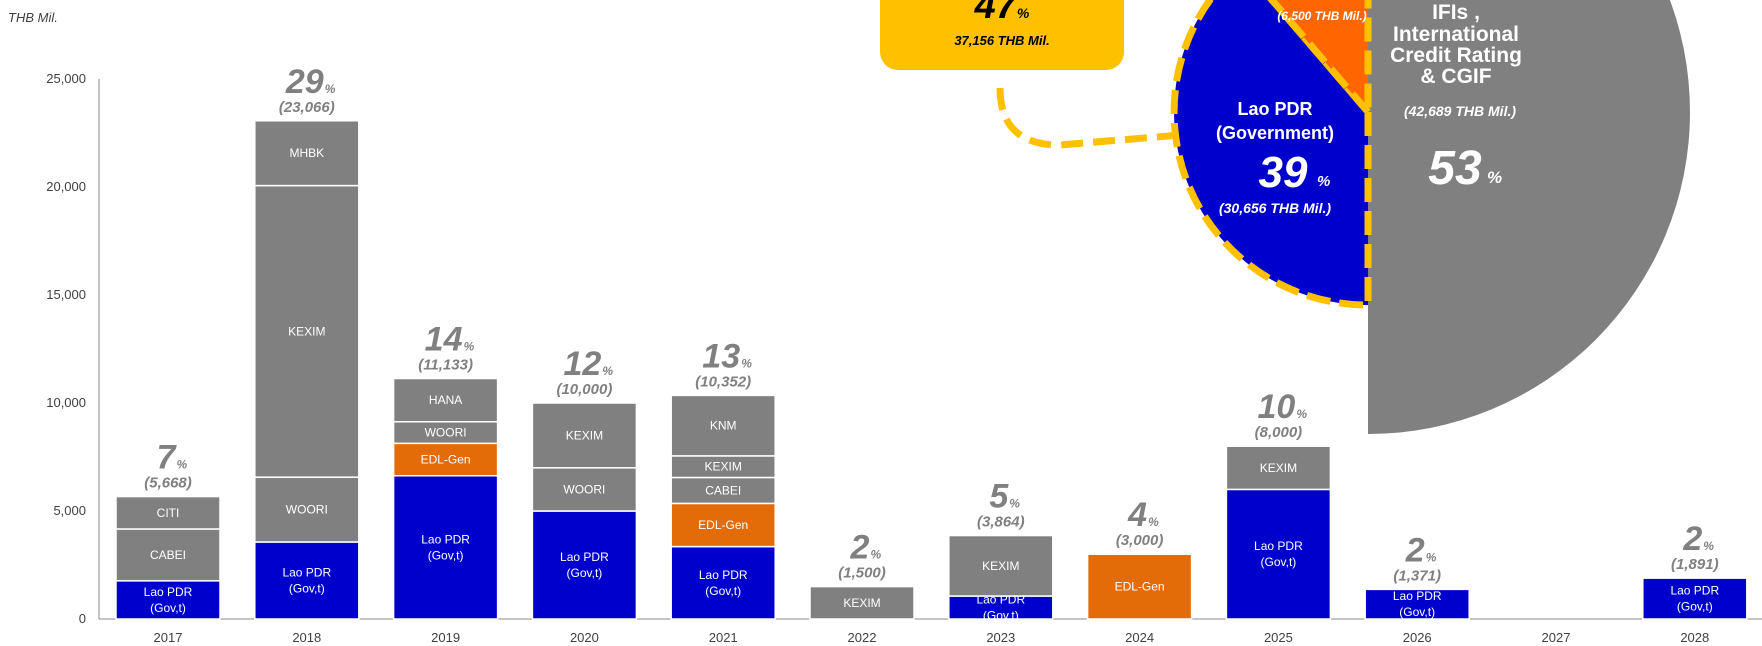 Image resolution: width=1762 pixels, height=646 pixels. I want to click on pie-slice-lao-pdr, so click(1271, 154).